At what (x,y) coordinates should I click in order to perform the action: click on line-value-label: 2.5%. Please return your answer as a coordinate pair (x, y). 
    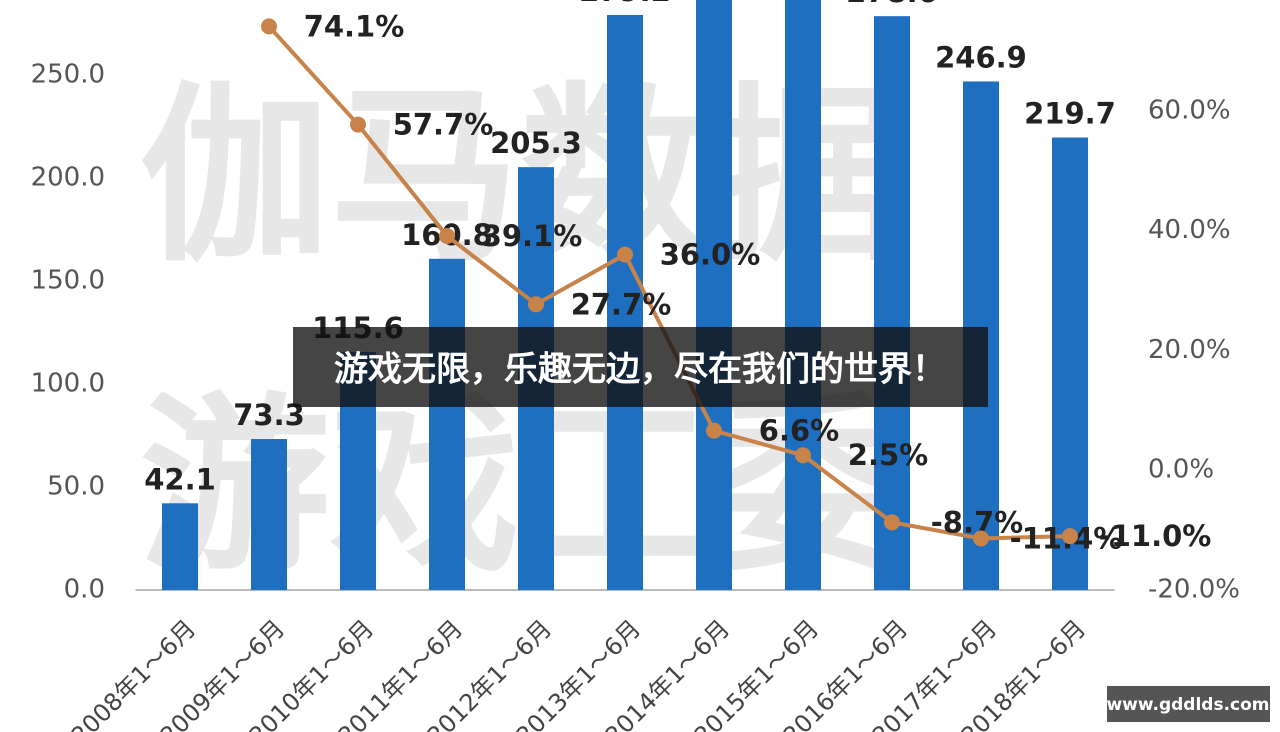
    Looking at the image, I should click on (888, 455).